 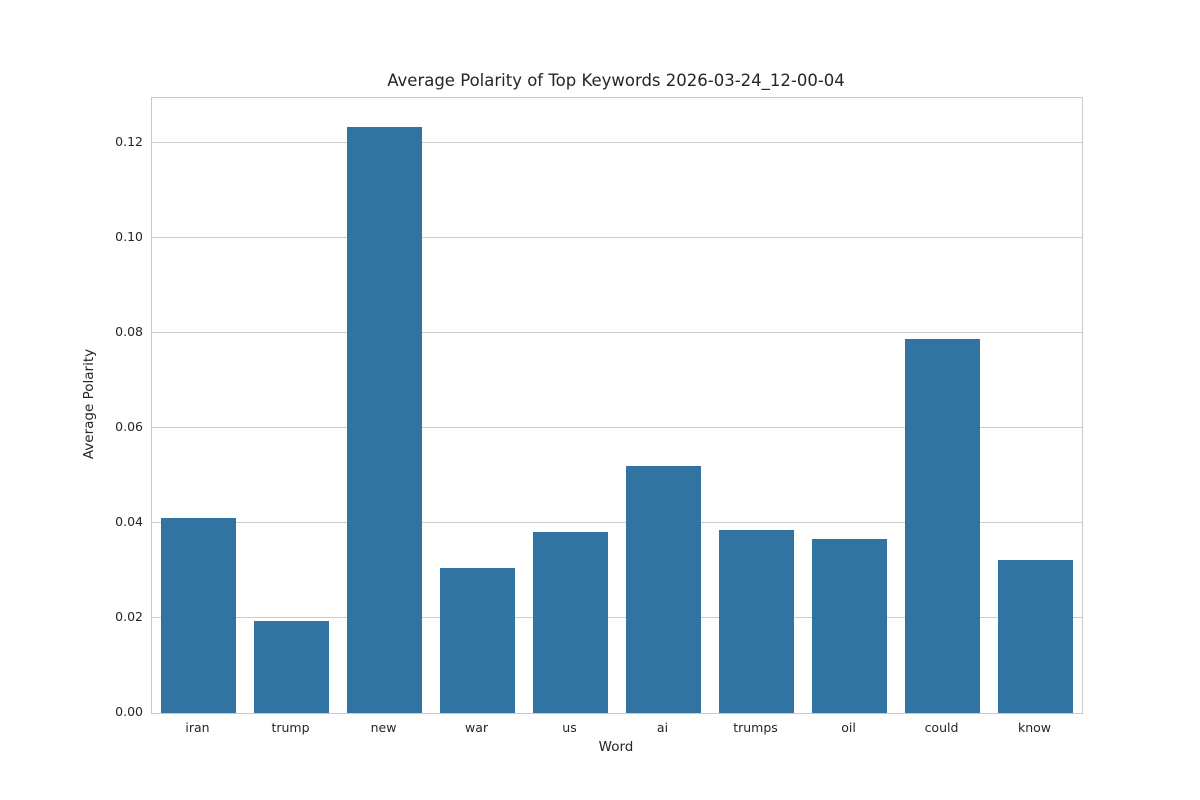 I want to click on y-tick-label-0.04: 0.04, so click(x=129, y=521).